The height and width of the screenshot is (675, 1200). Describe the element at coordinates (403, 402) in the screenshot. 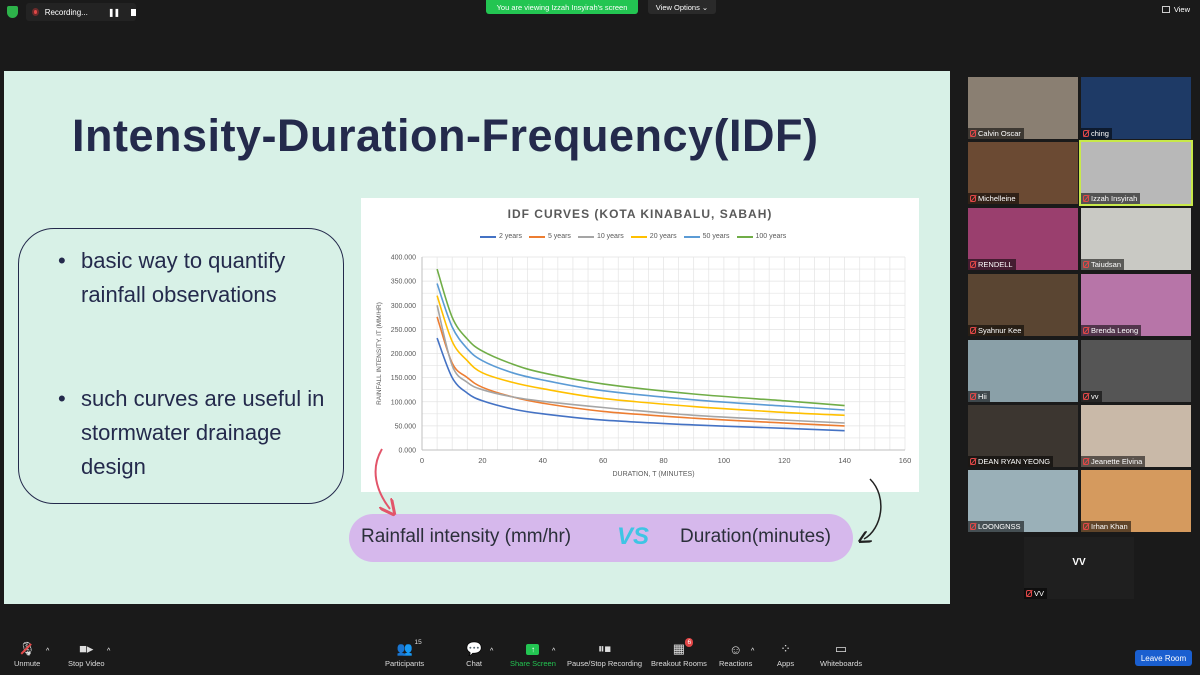

I see `y-tick-label: 100.000` at that location.